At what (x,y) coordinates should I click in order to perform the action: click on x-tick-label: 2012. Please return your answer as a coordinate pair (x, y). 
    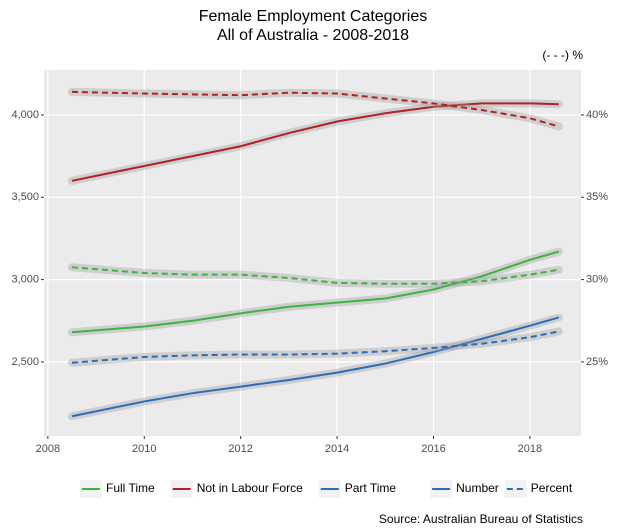
    Looking at the image, I should click on (240, 449).